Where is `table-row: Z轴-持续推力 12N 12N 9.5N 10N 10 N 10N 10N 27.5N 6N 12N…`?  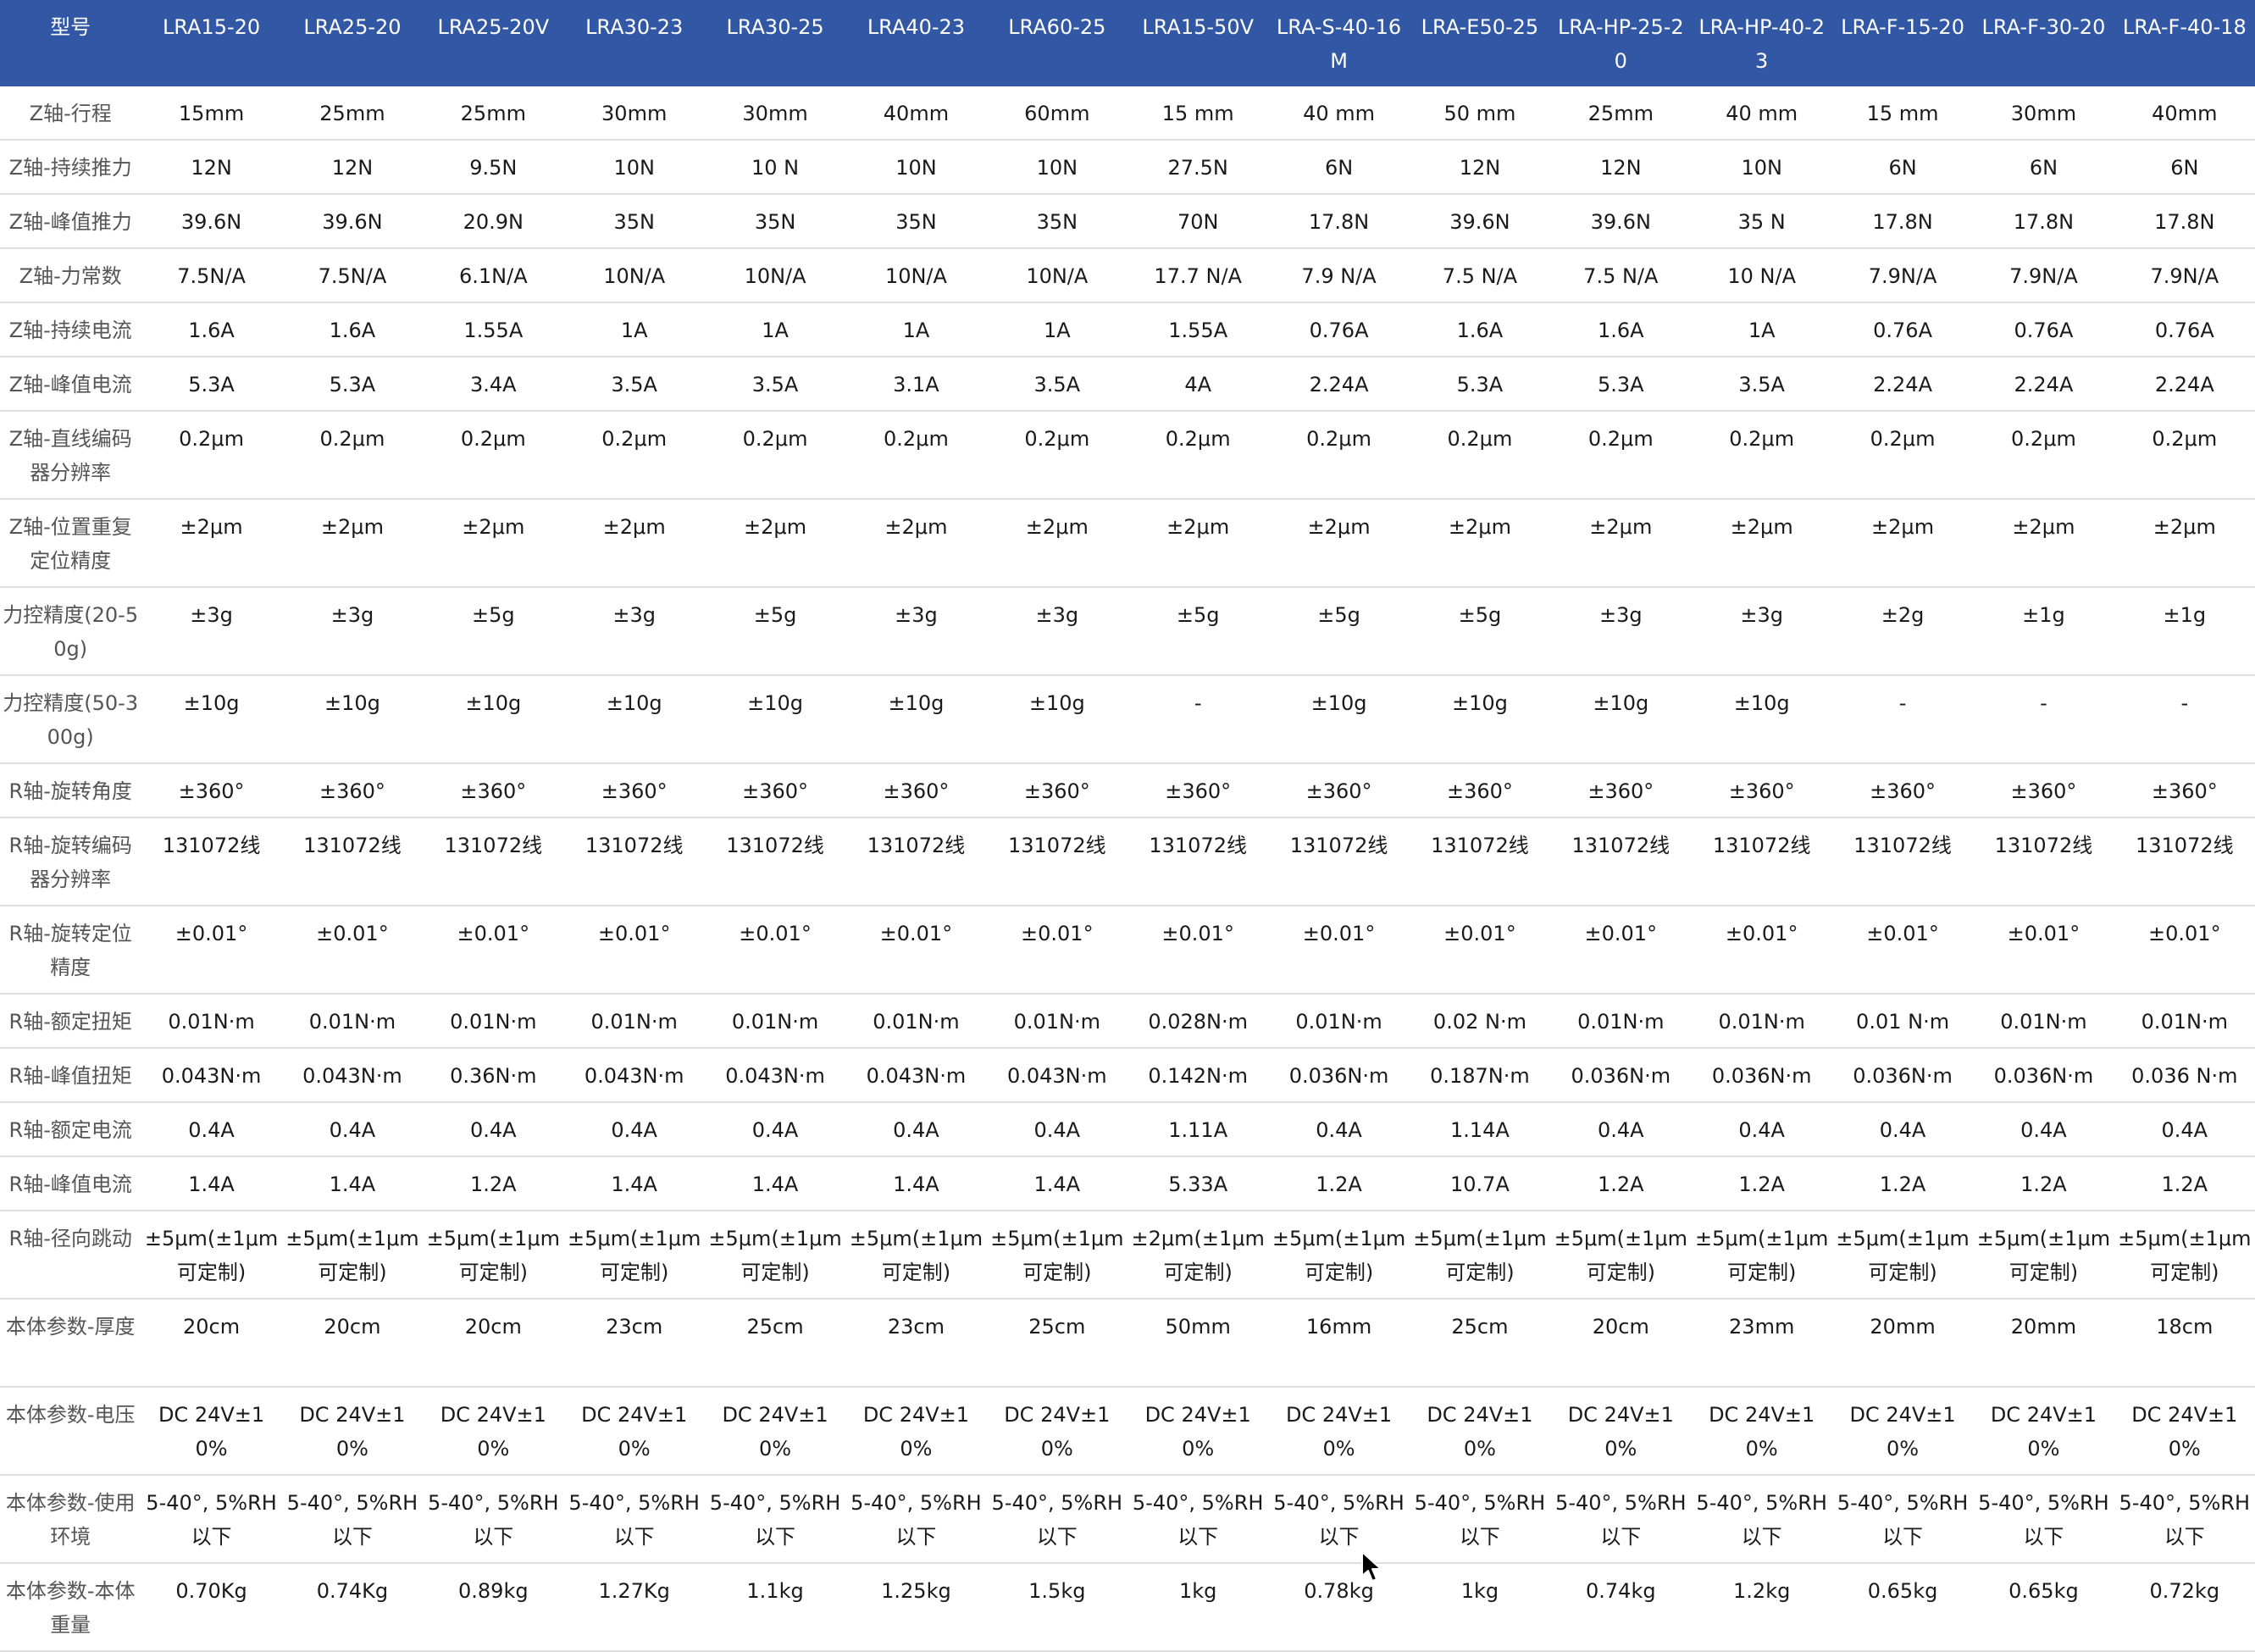
table-row: Z轴-持续推力 12N 12N 9.5N 10N 10 N 10N 10N 27.5N 6N 12N… is located at coordinates (1127, 167).